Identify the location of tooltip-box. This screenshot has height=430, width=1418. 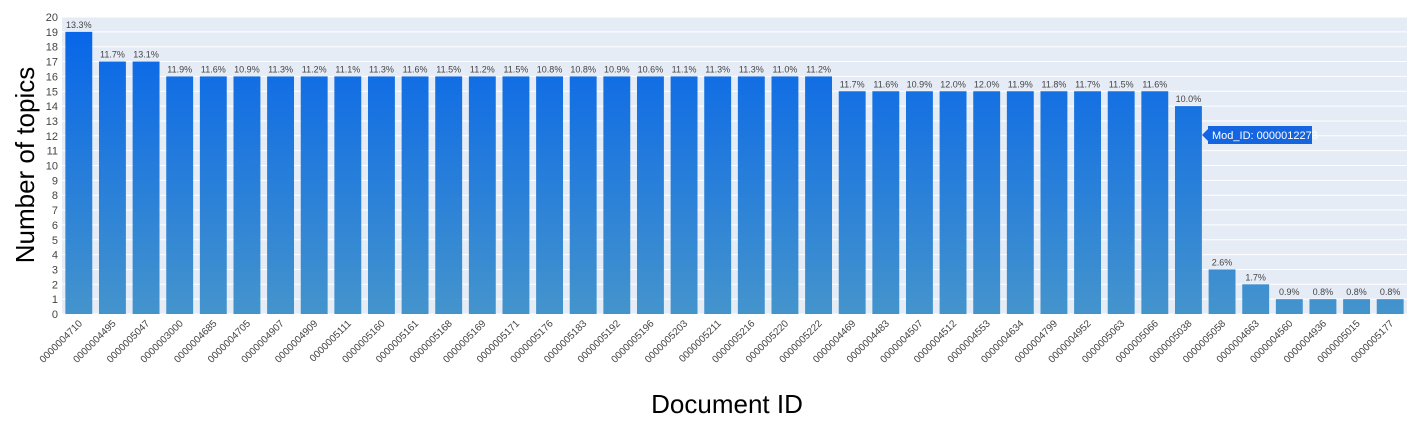
(1260, 135).